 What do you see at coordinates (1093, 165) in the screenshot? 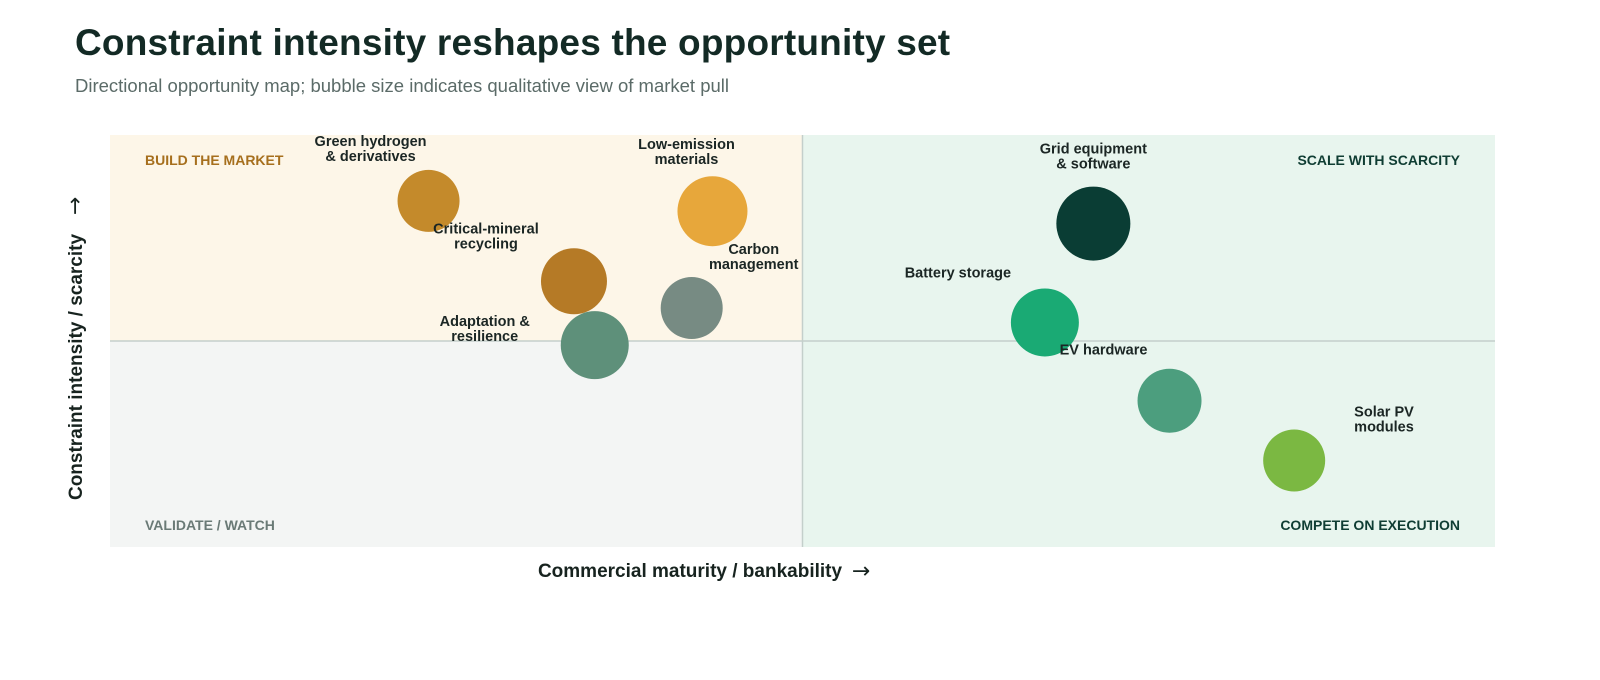
I see `bubble-label-line: & software` at bounding box center [1093, 165].